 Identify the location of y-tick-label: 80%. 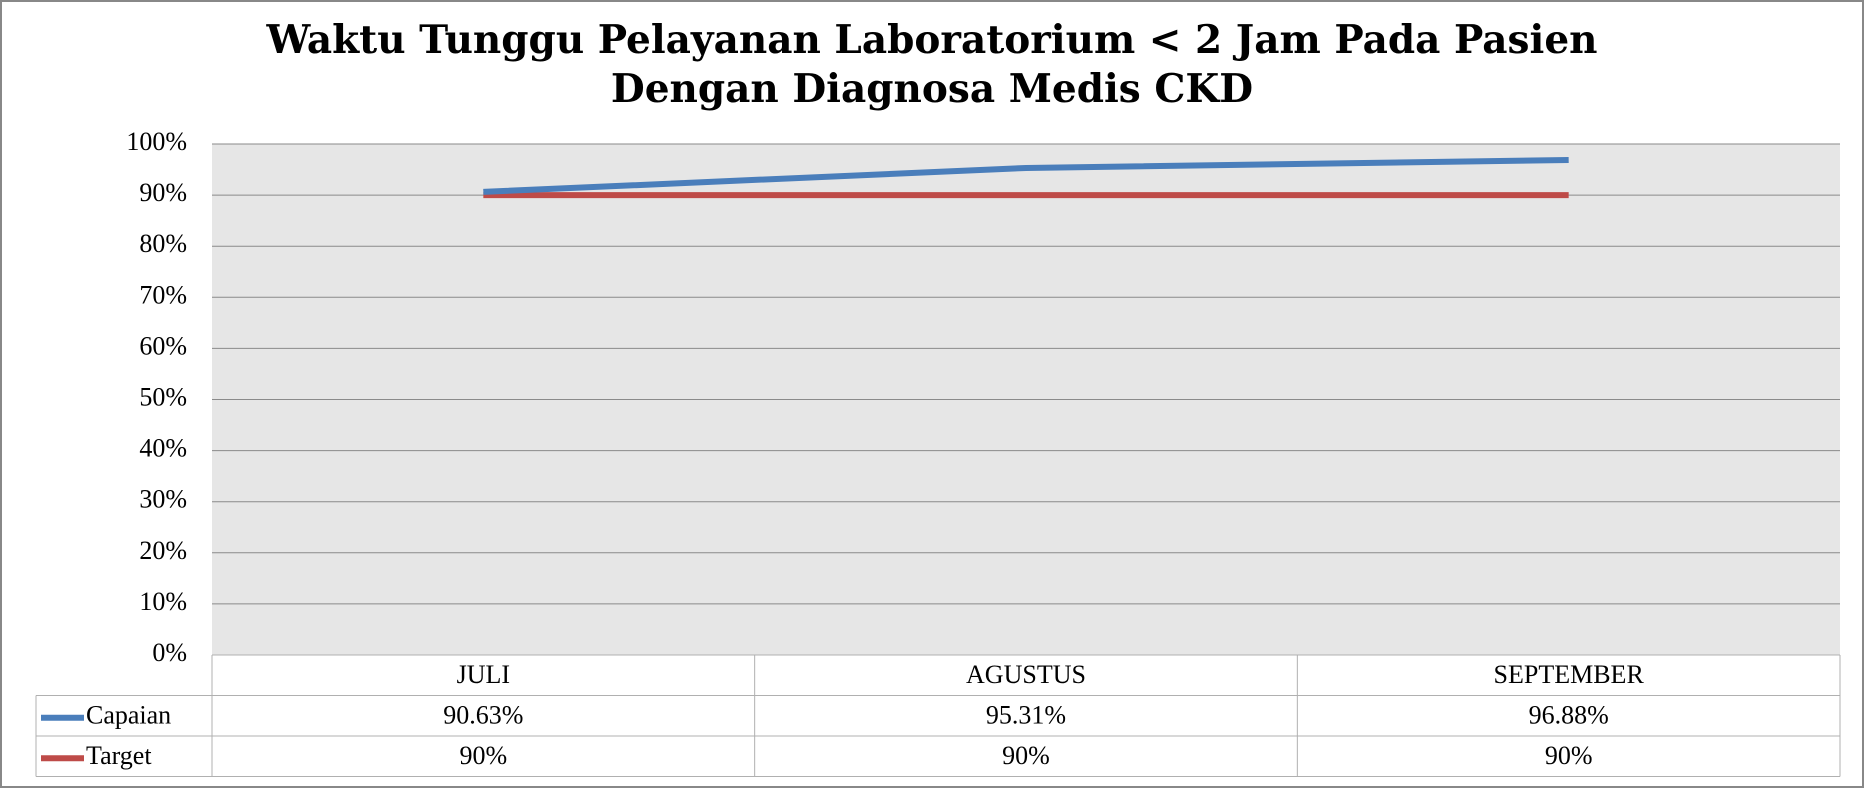
(163, 243).